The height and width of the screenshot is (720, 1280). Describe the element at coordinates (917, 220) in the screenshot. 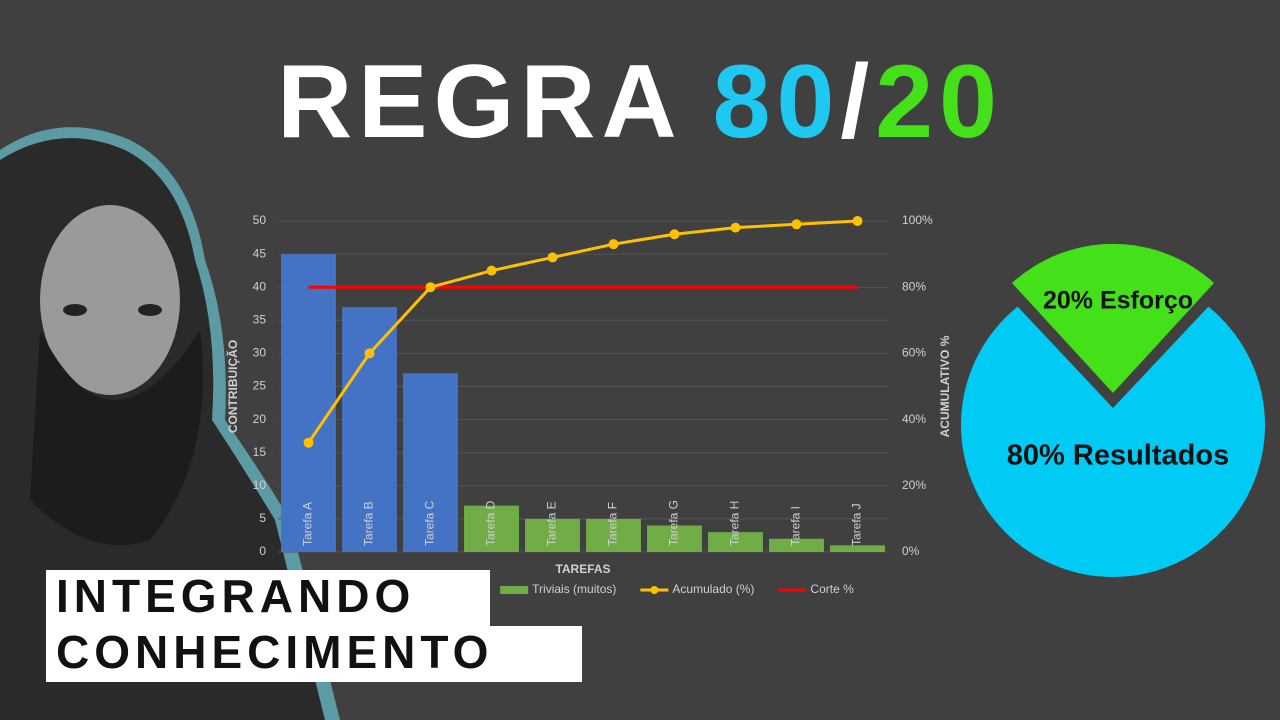

I see `y2-tick-label: 100%` at that location.